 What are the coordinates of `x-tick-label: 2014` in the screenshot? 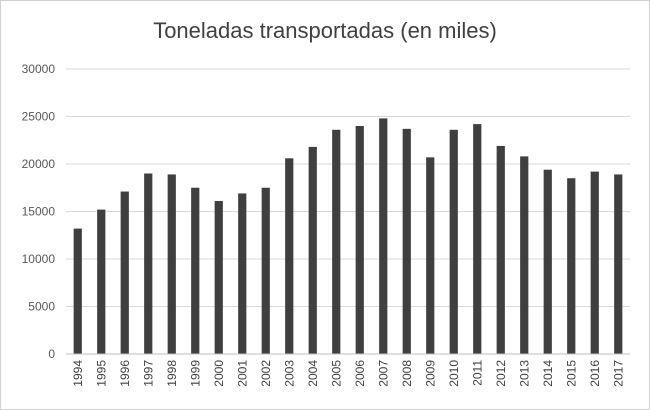 It's located at (548, 373).